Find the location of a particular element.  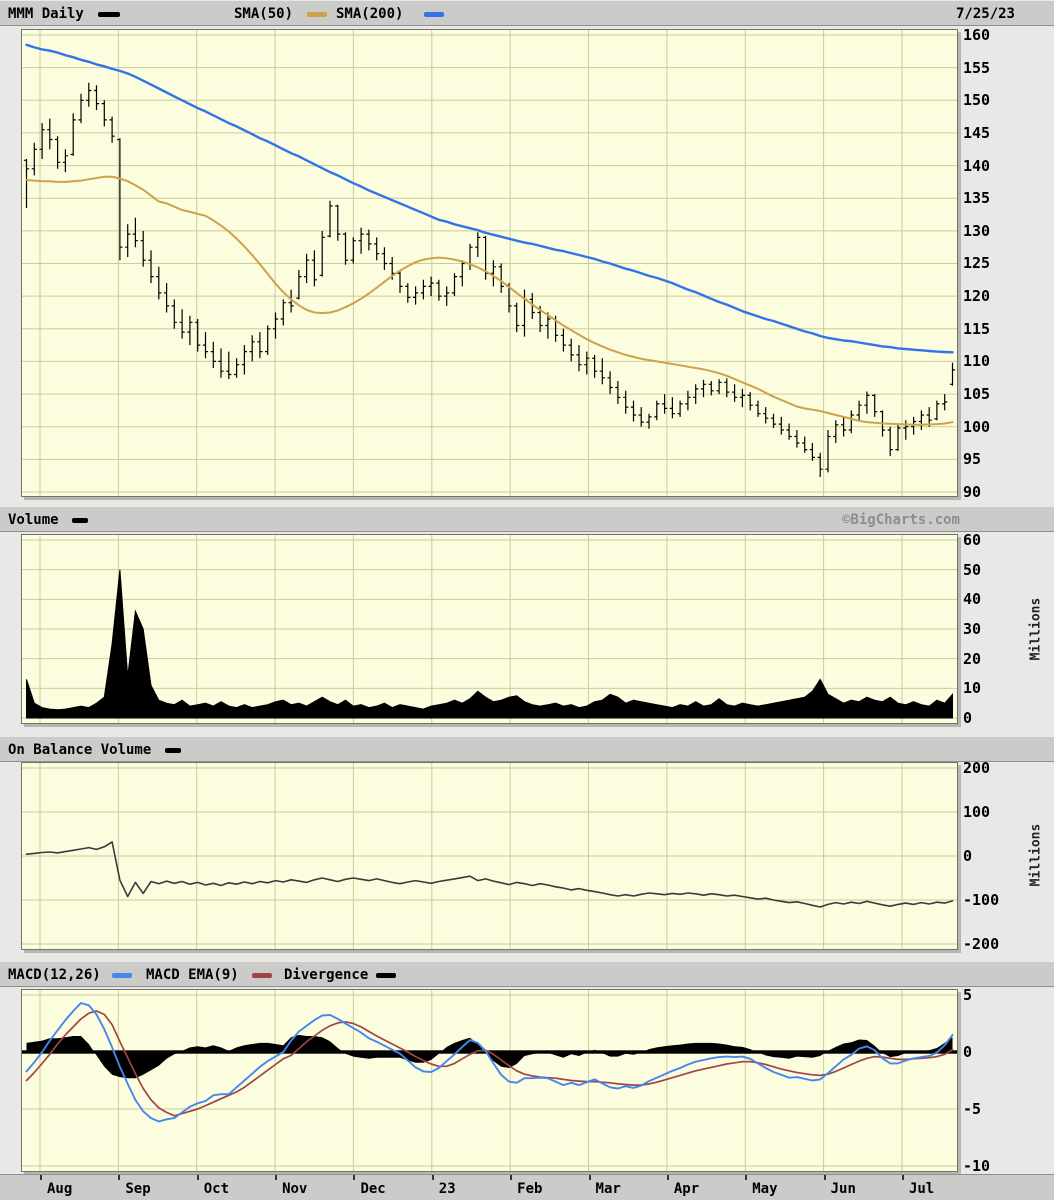

sma200-label: SMA(200) is located at coordinates (370, 14).